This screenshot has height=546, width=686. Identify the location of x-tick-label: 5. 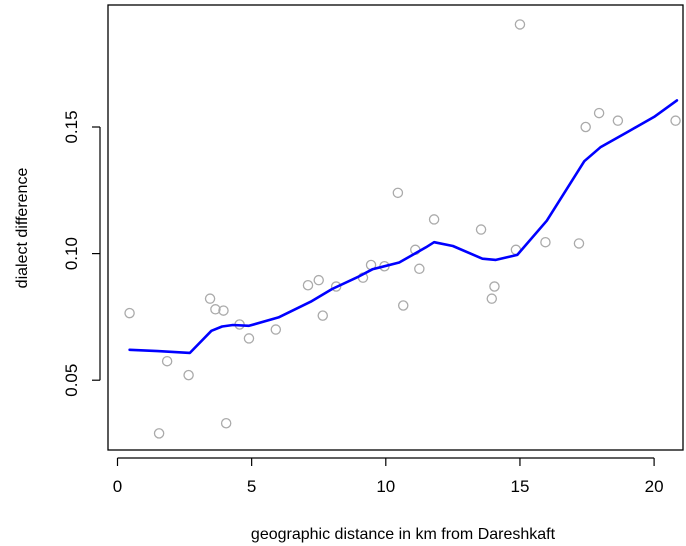
(251, 486).